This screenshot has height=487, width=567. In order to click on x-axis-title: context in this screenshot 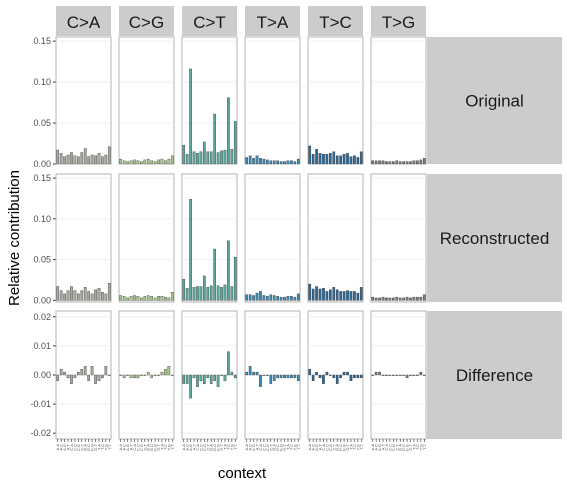, I will do `click(242, 473)`.